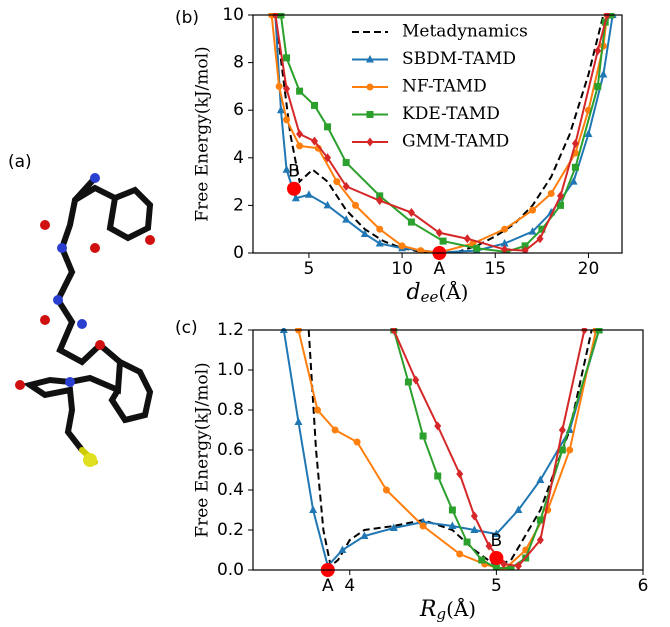 Image resolution: width=670 pixels, height=627 pixels. What do you see at coordinates (643, 586) in the screenshot?
I see `x-tick-label: 6` at bounding box center [643, 586].